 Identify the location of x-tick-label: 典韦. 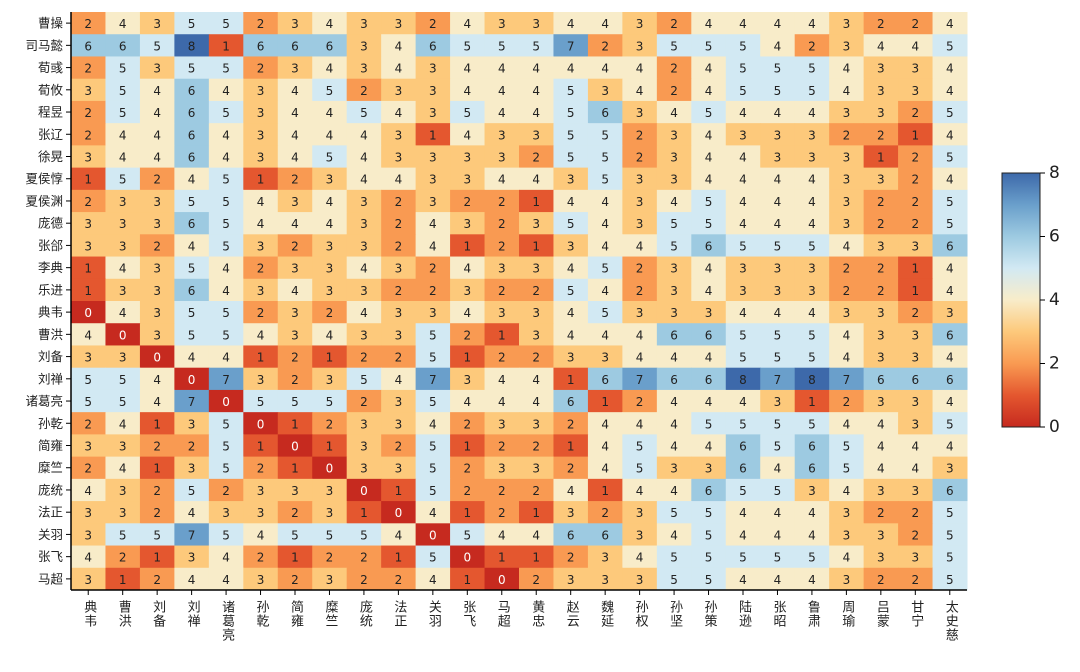
(89, 614).